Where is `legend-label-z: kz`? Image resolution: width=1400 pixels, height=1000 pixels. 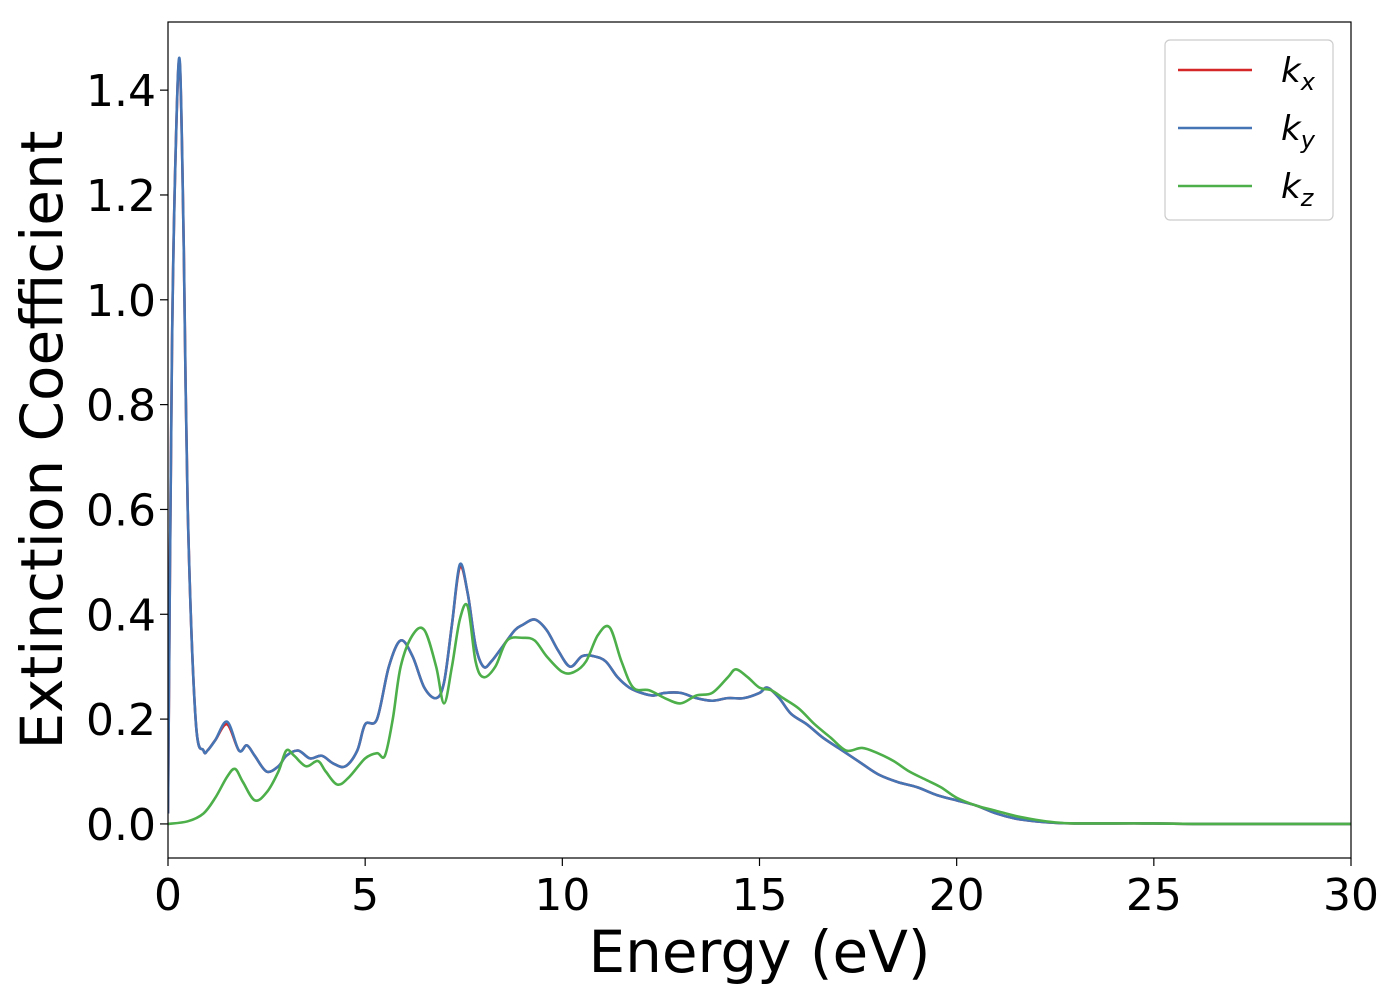
legend-label-z: kz is located at coordinates (1298, 189).